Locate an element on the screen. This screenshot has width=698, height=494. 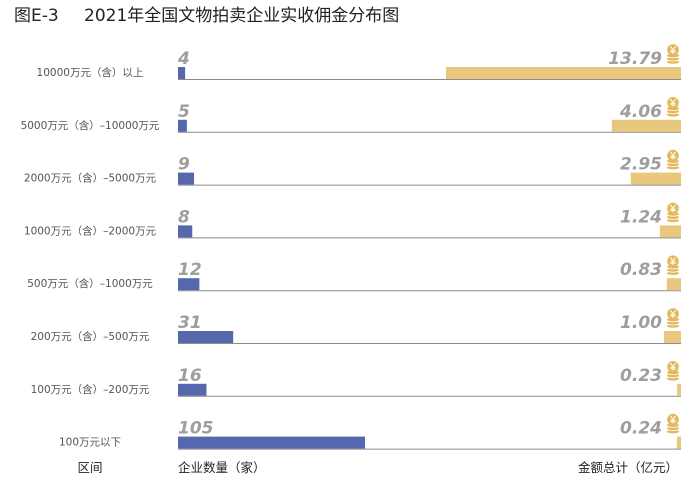
category-label: 2000万元（含）–5000万元 is located at coordinates (90, 178).